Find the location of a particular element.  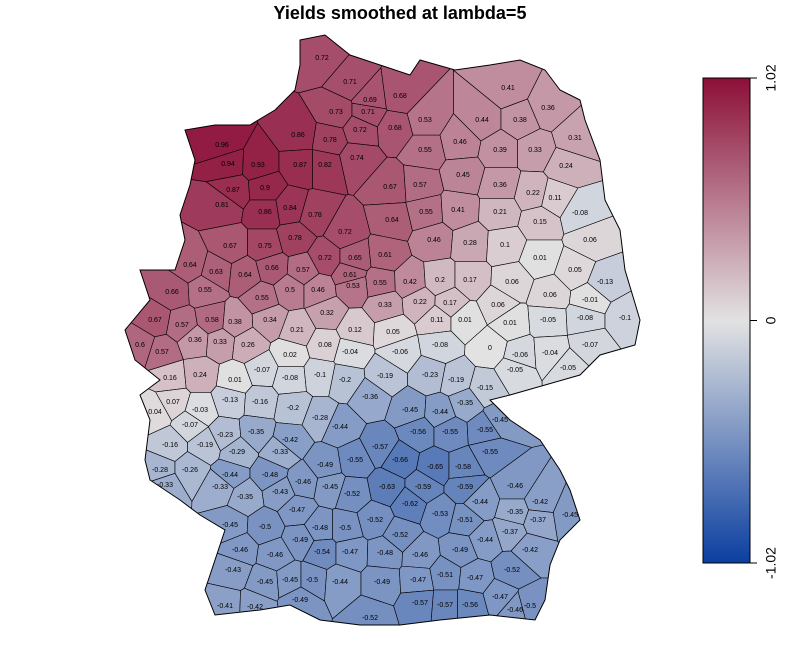

region-label: -0.53 is located at coordinates (440, 514).